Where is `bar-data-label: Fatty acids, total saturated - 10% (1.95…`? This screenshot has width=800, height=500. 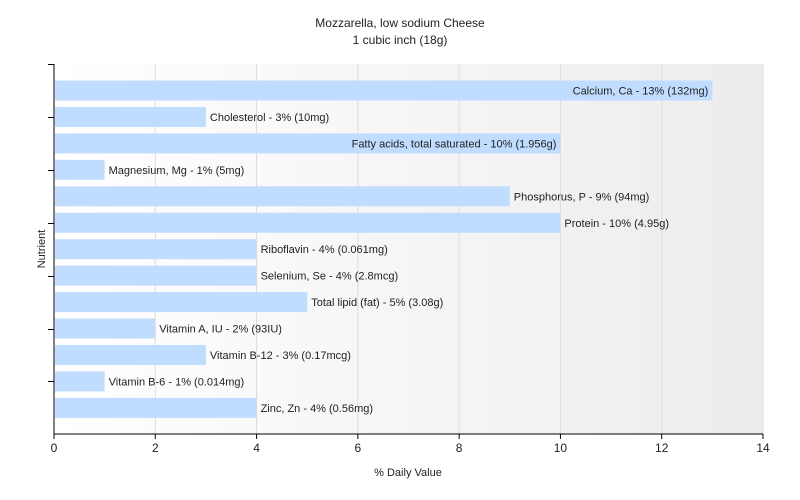
bar-data-label: Fatty acids, total saturated - 10% (1.95… is located at coordinates (454, 144).